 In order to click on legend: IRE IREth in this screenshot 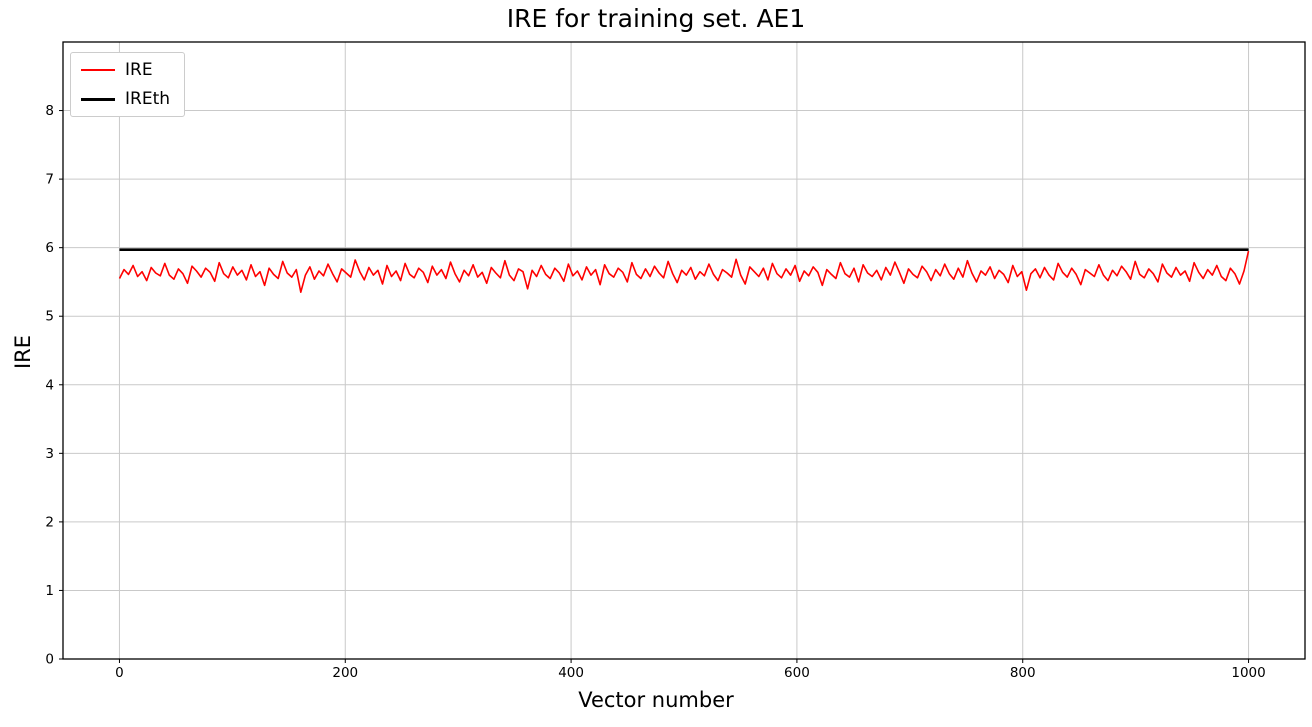, I will do `click(128, 85)`.